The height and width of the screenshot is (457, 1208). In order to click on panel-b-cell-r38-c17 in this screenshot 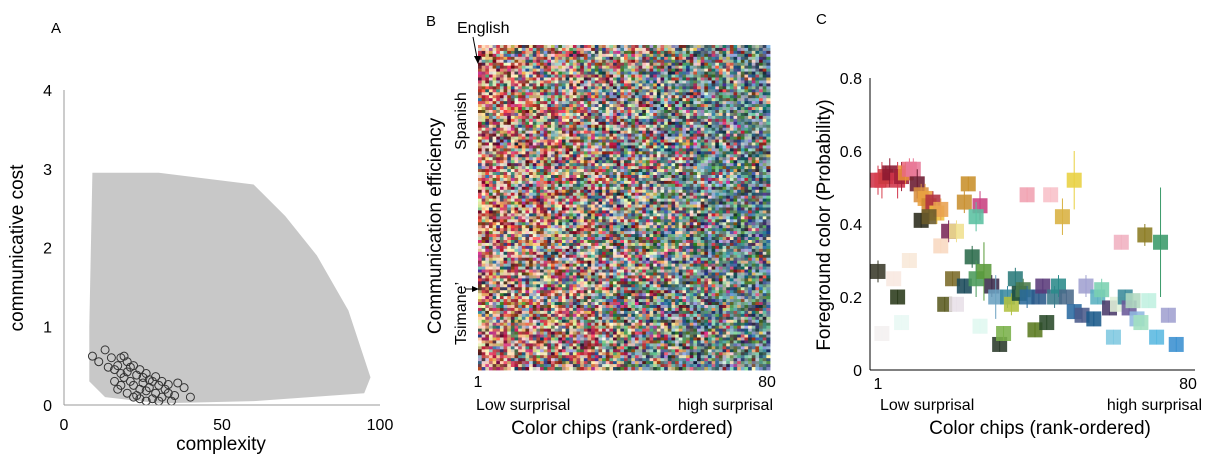, I will do `click(542, 159)`.